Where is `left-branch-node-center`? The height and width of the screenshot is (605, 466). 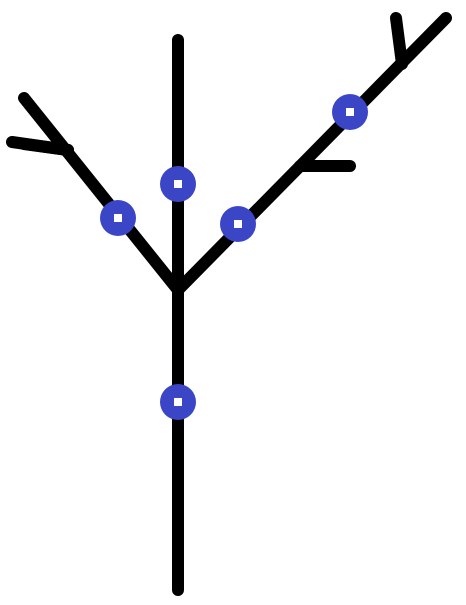 left-branch-node-center is located at coordinates (118, 218).